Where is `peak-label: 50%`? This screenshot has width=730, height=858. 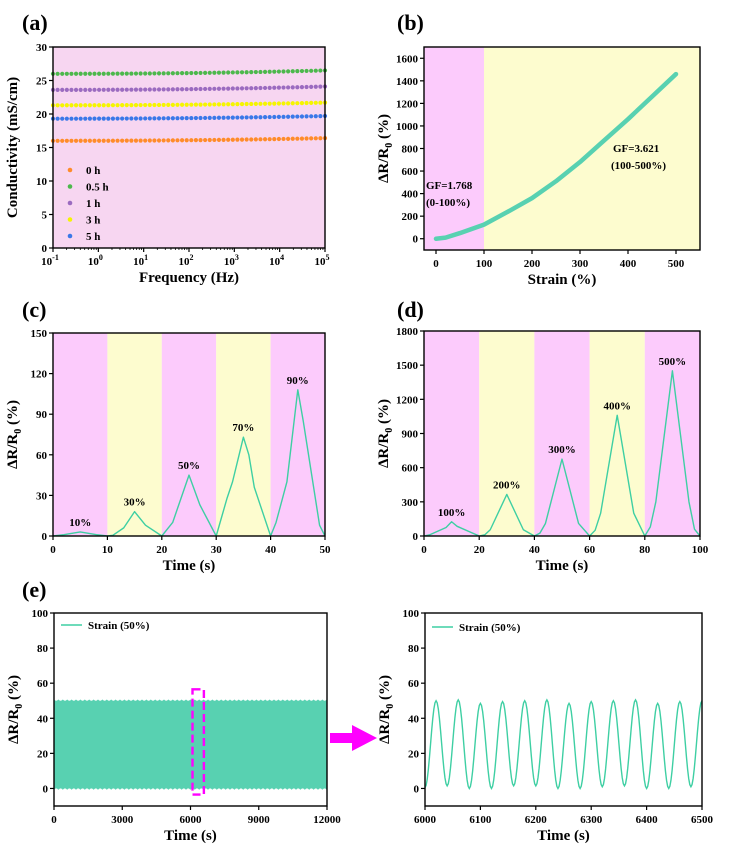 peak-label: 50% is located at coordinates (189, 466).